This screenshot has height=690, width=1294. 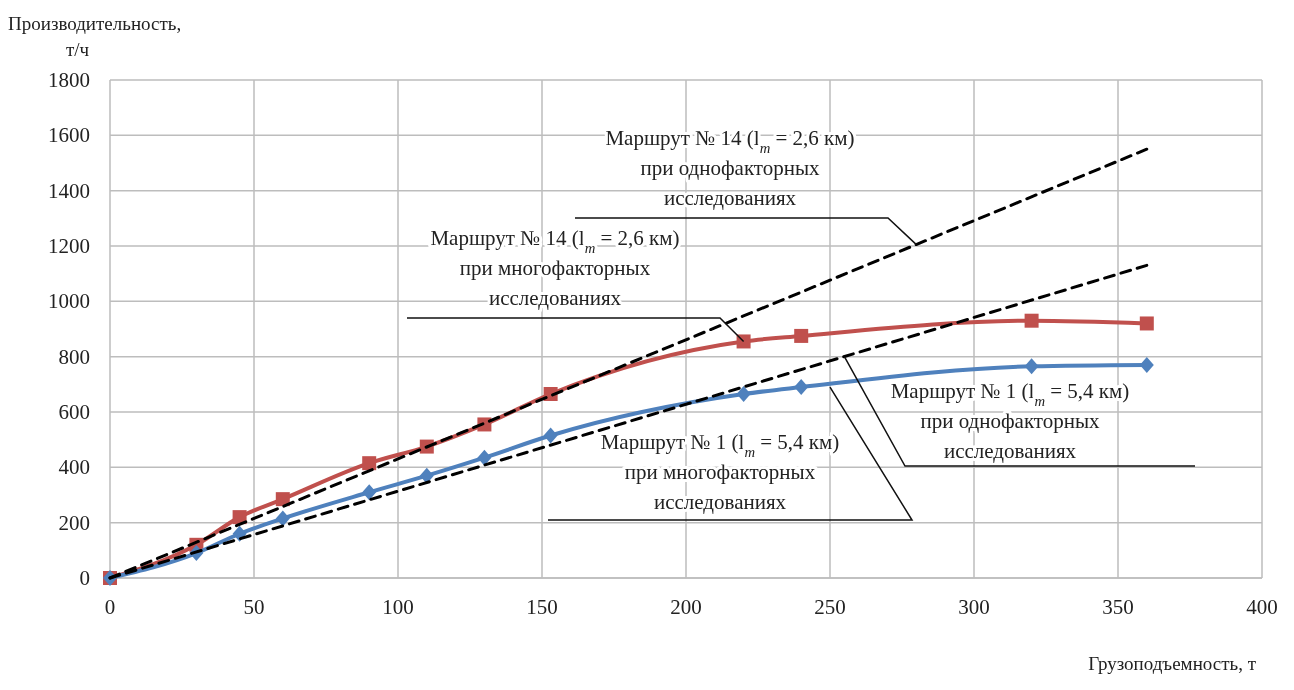 What do you see at coordinates (69, 135) in the screenshot?
I see `y-tick-label: 1600` at bounding box center [69, 135].